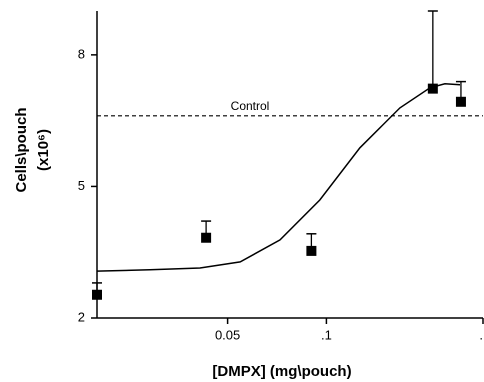 The width and height of the screenshot is (484, 382). What do you see at coordinates (81, 316) in the screenshot?
I see `y-tick-label: 2` at bounding box center [81, 316].